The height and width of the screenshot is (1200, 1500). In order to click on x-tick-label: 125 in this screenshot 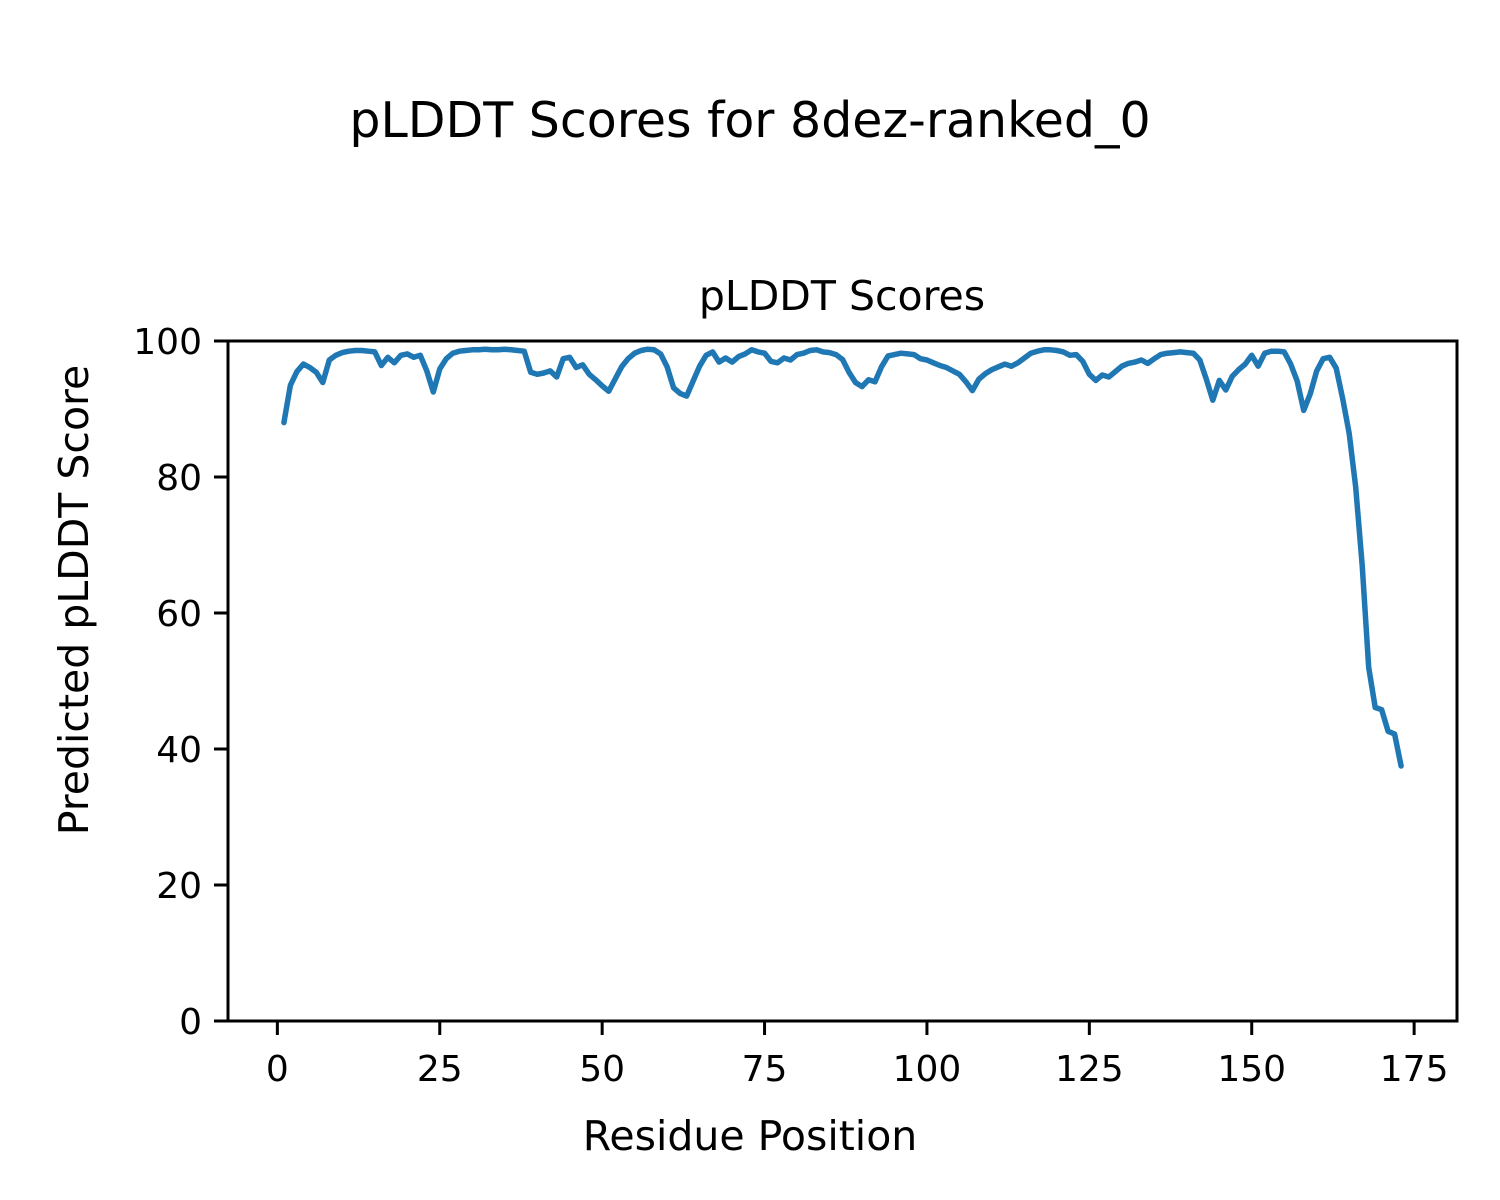, I will do `click(1089, 1069)`.